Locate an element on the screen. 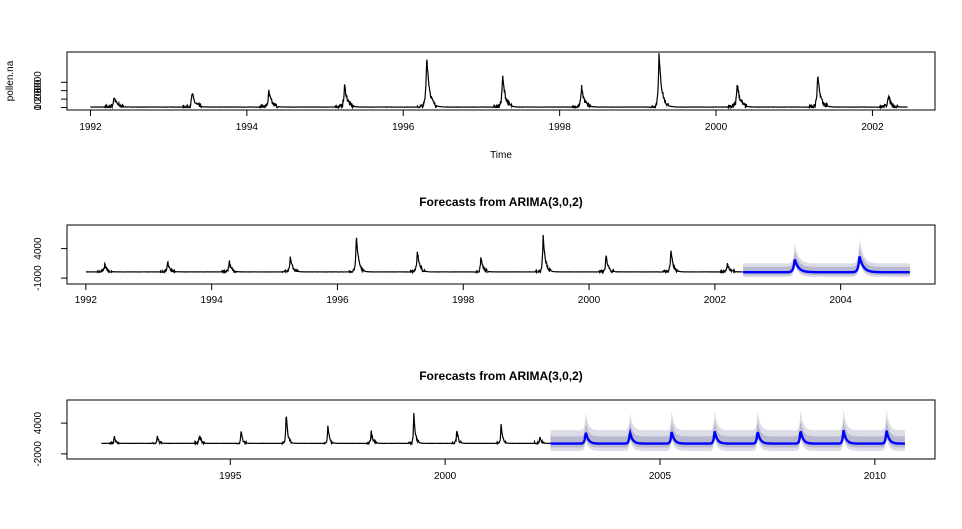 This screenshot has height=529, width=962. chart-1-y-tick-label: 2000 is located at coordinates (38, 90).